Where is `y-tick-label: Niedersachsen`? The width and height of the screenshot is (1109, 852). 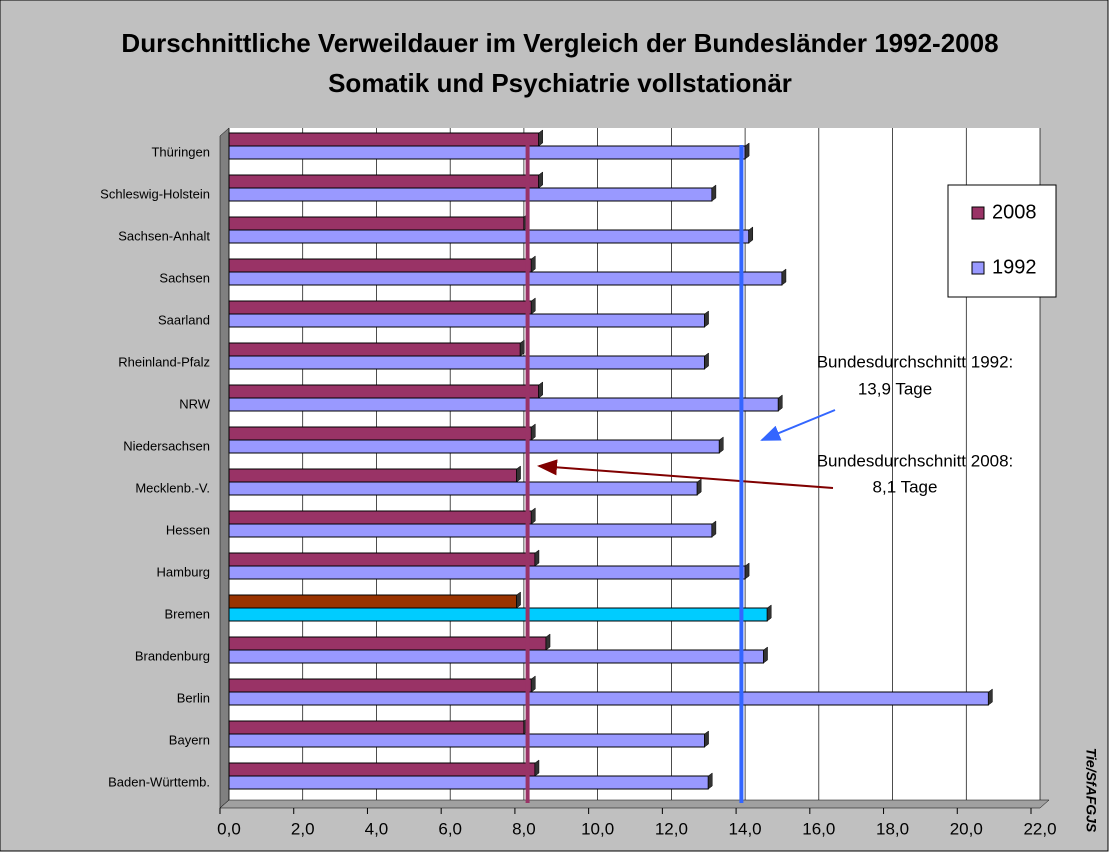
y-tick-label: Niedersachsen is located at coordinates (166, 445).